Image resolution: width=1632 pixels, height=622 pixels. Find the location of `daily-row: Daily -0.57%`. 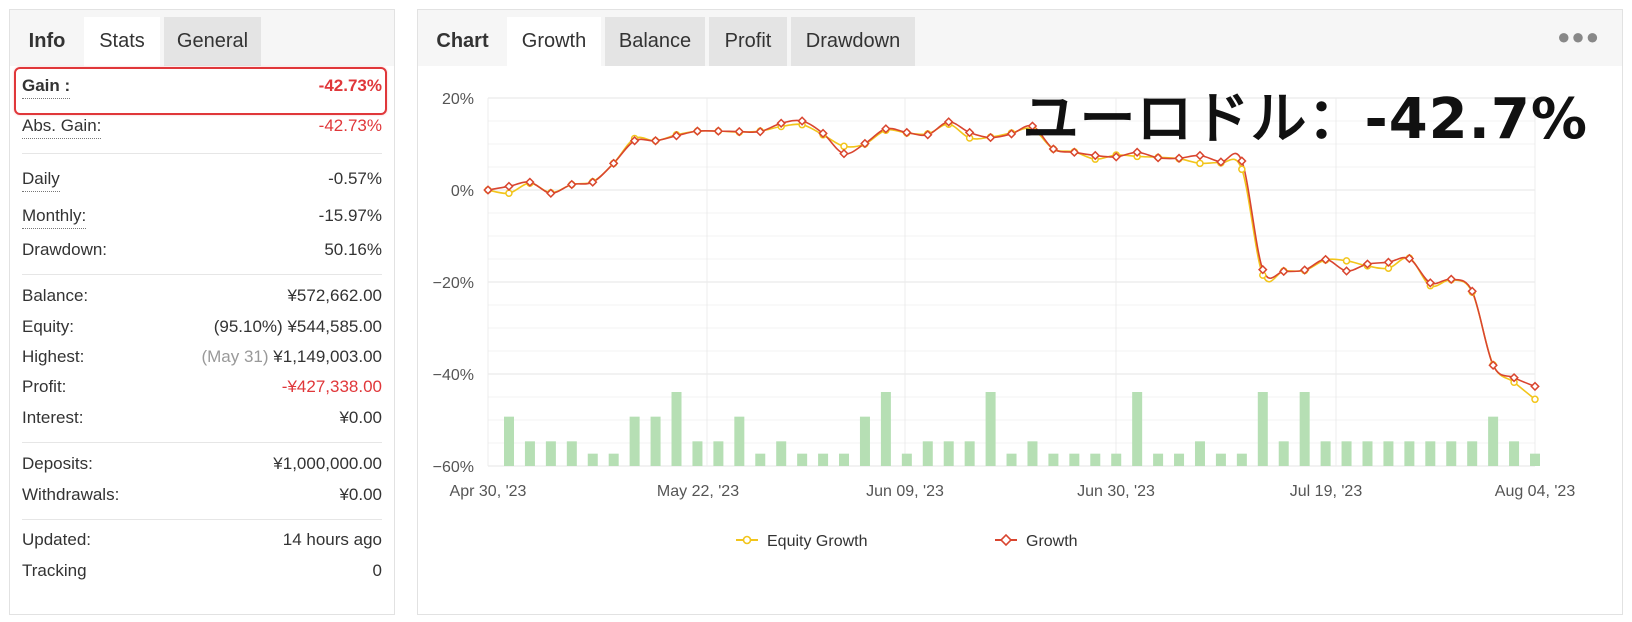

daily-row: Daily -0.57% is located at coordinates (202, 179).